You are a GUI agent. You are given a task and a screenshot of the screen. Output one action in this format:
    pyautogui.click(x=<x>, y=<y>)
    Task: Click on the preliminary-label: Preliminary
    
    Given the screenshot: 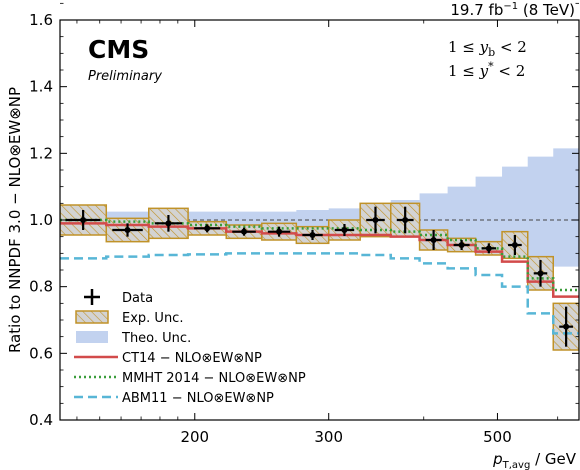 What is the action you would take?
    pyautogui.click(x=125, y=76)
    